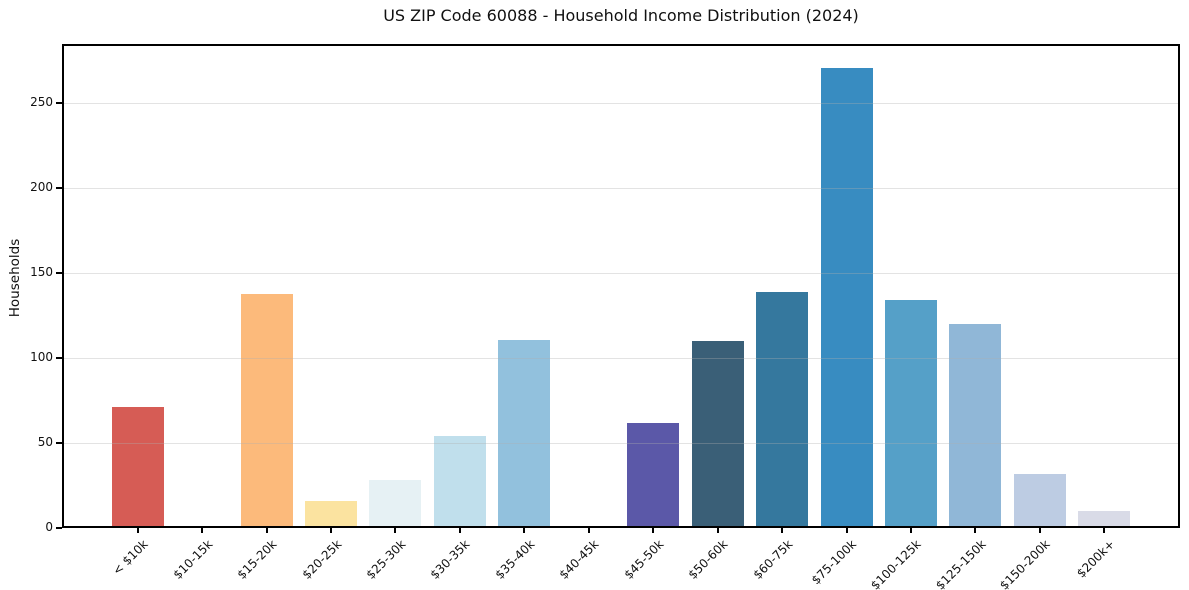 This screenshot has height=590, width=1189. I want to click on bar-$45-50k, so click(653, 475).